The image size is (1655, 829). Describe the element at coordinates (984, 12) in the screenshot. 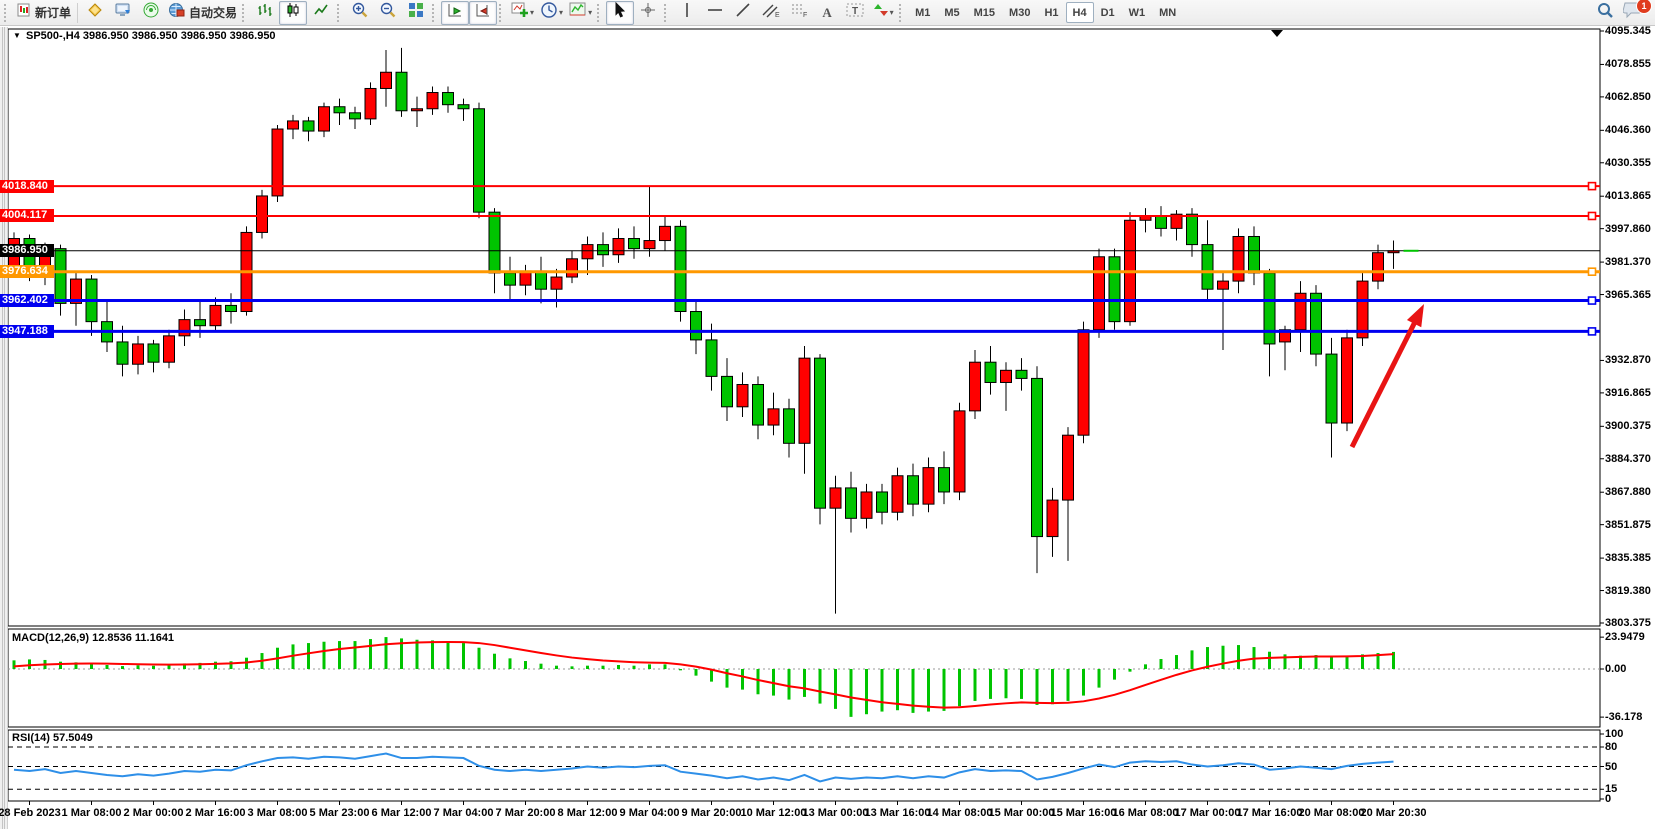

I see `tab-m15: M15` at that location.